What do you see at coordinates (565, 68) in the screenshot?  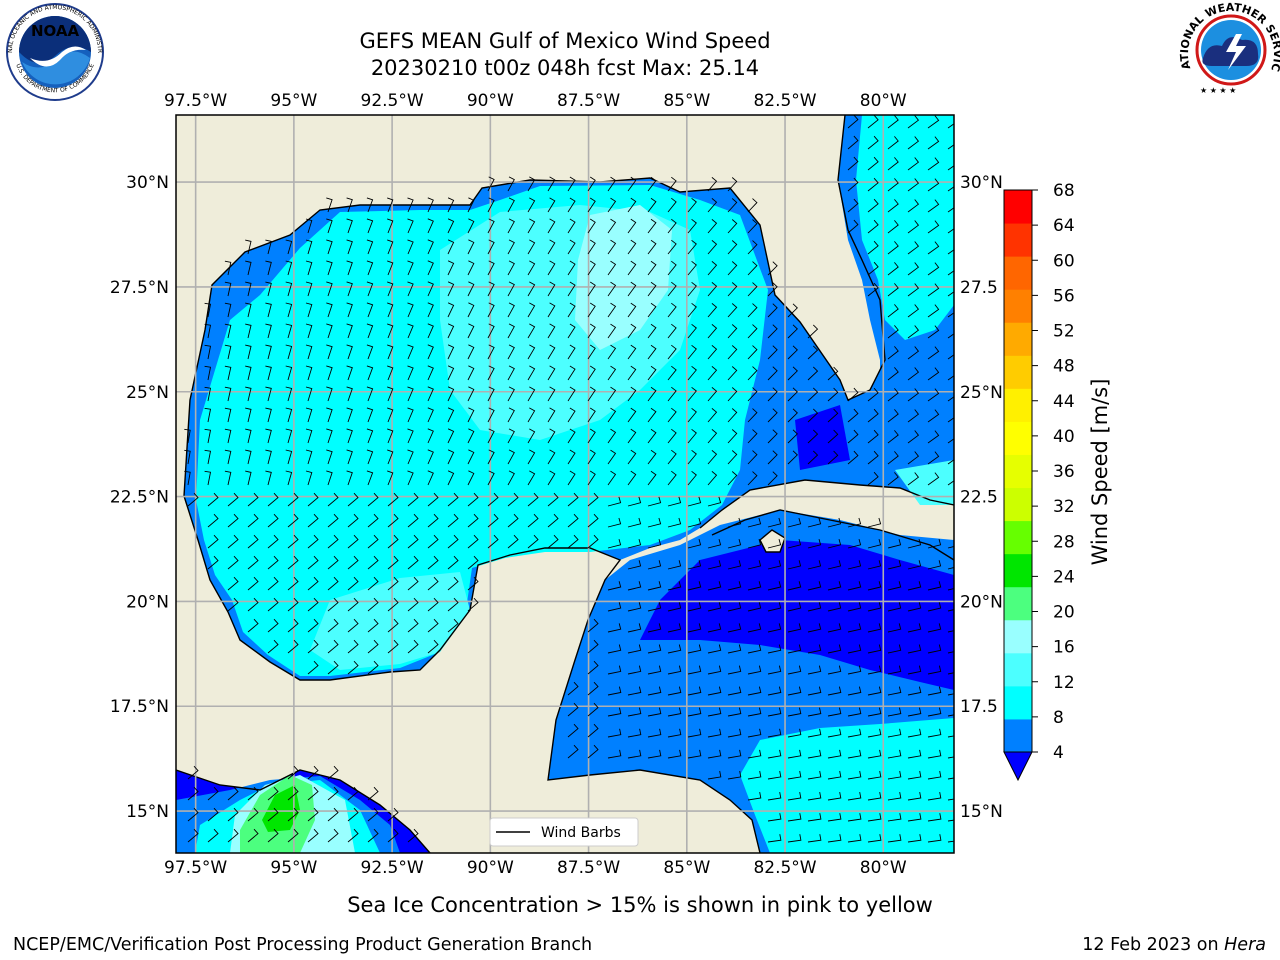 I see `chart-subtitle-forecast: 20230210 t00z 048h fcst Max: 25.14` at bounding box center [565, 68].